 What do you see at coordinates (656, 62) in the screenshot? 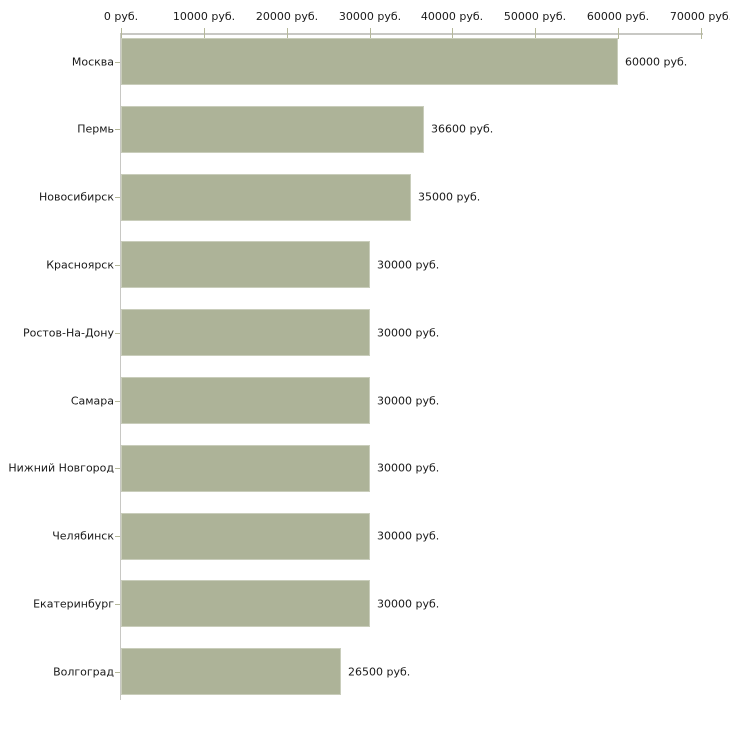
I see `value-label: 60000 руб.` at bounding box center [656, 62].